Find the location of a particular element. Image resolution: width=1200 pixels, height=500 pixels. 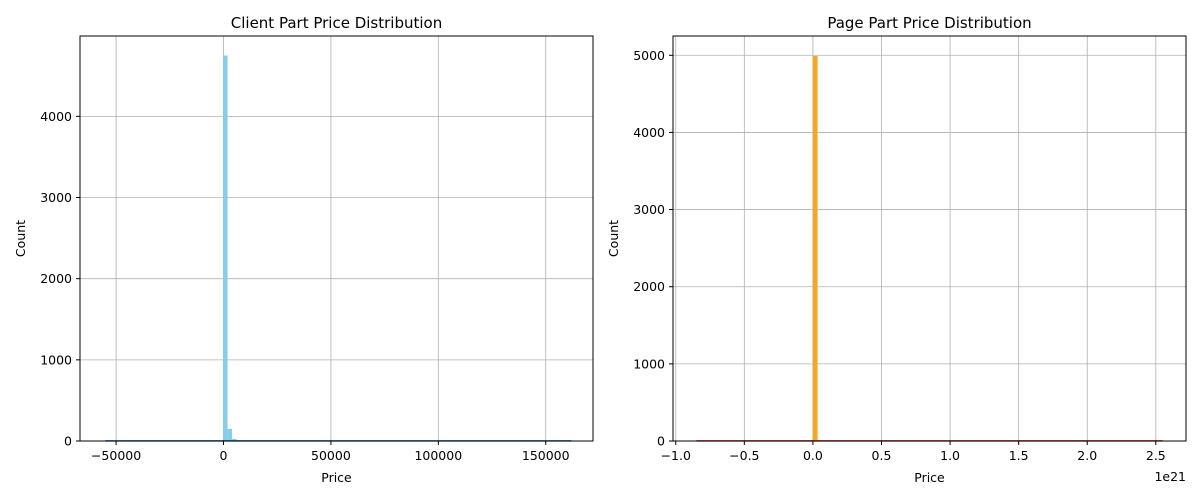

x-tick-label: 1.0 is located at coordinates (950, 455).